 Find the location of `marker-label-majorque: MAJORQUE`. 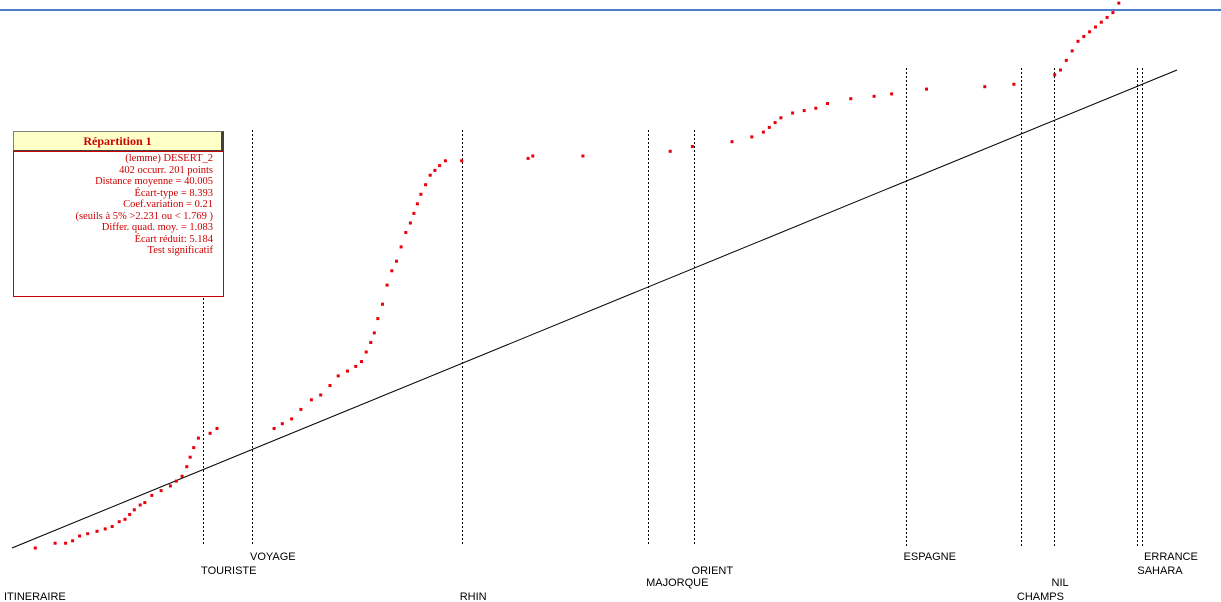

marker-label-majorque: MAJORQUE is located at coordinates (677, 583).